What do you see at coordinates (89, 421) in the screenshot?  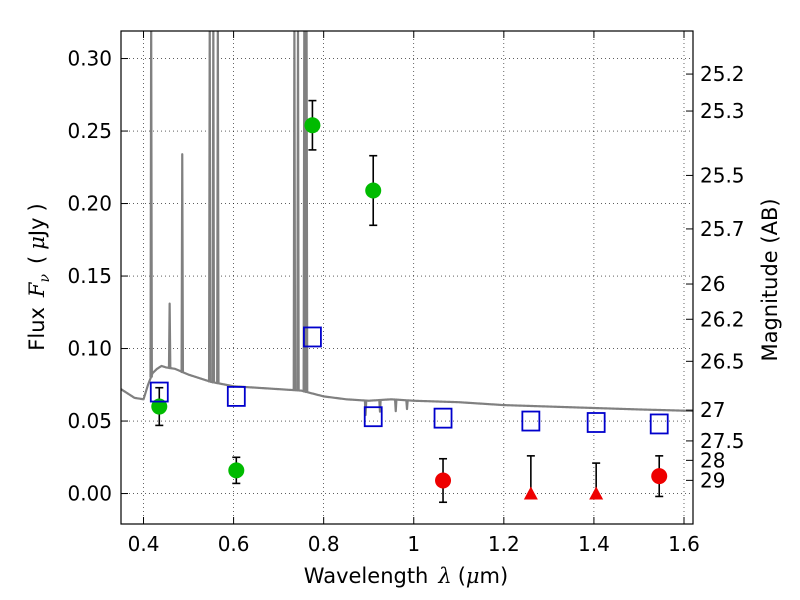 I see `y-tick-label: 0.05` at bounding box center [89, 421].